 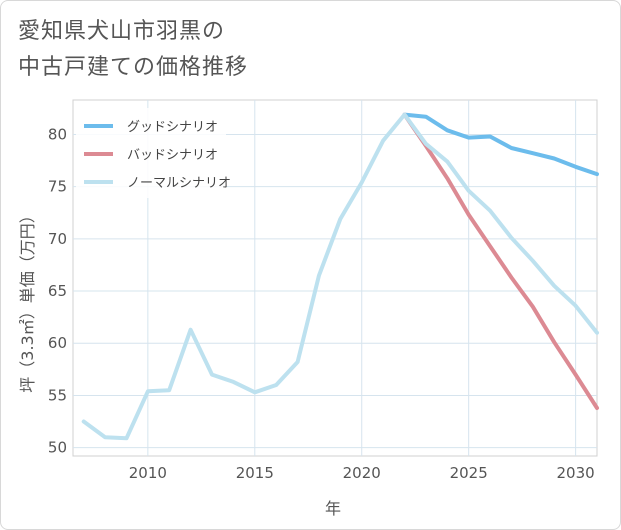 What do you see at coordinates (57, 134) in the screenshot?
I see `y-tick-label: 80` at bounding box center [57, 134].